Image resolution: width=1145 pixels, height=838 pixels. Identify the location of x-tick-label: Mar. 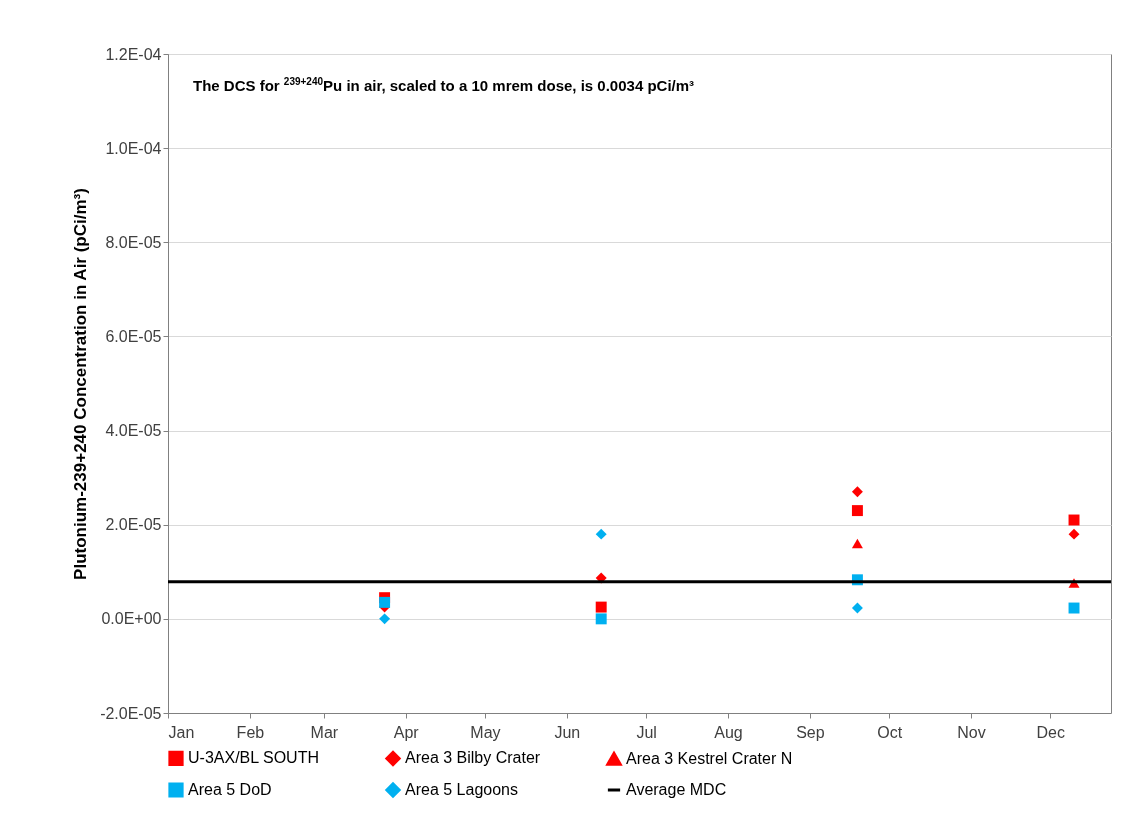
(324, 732).